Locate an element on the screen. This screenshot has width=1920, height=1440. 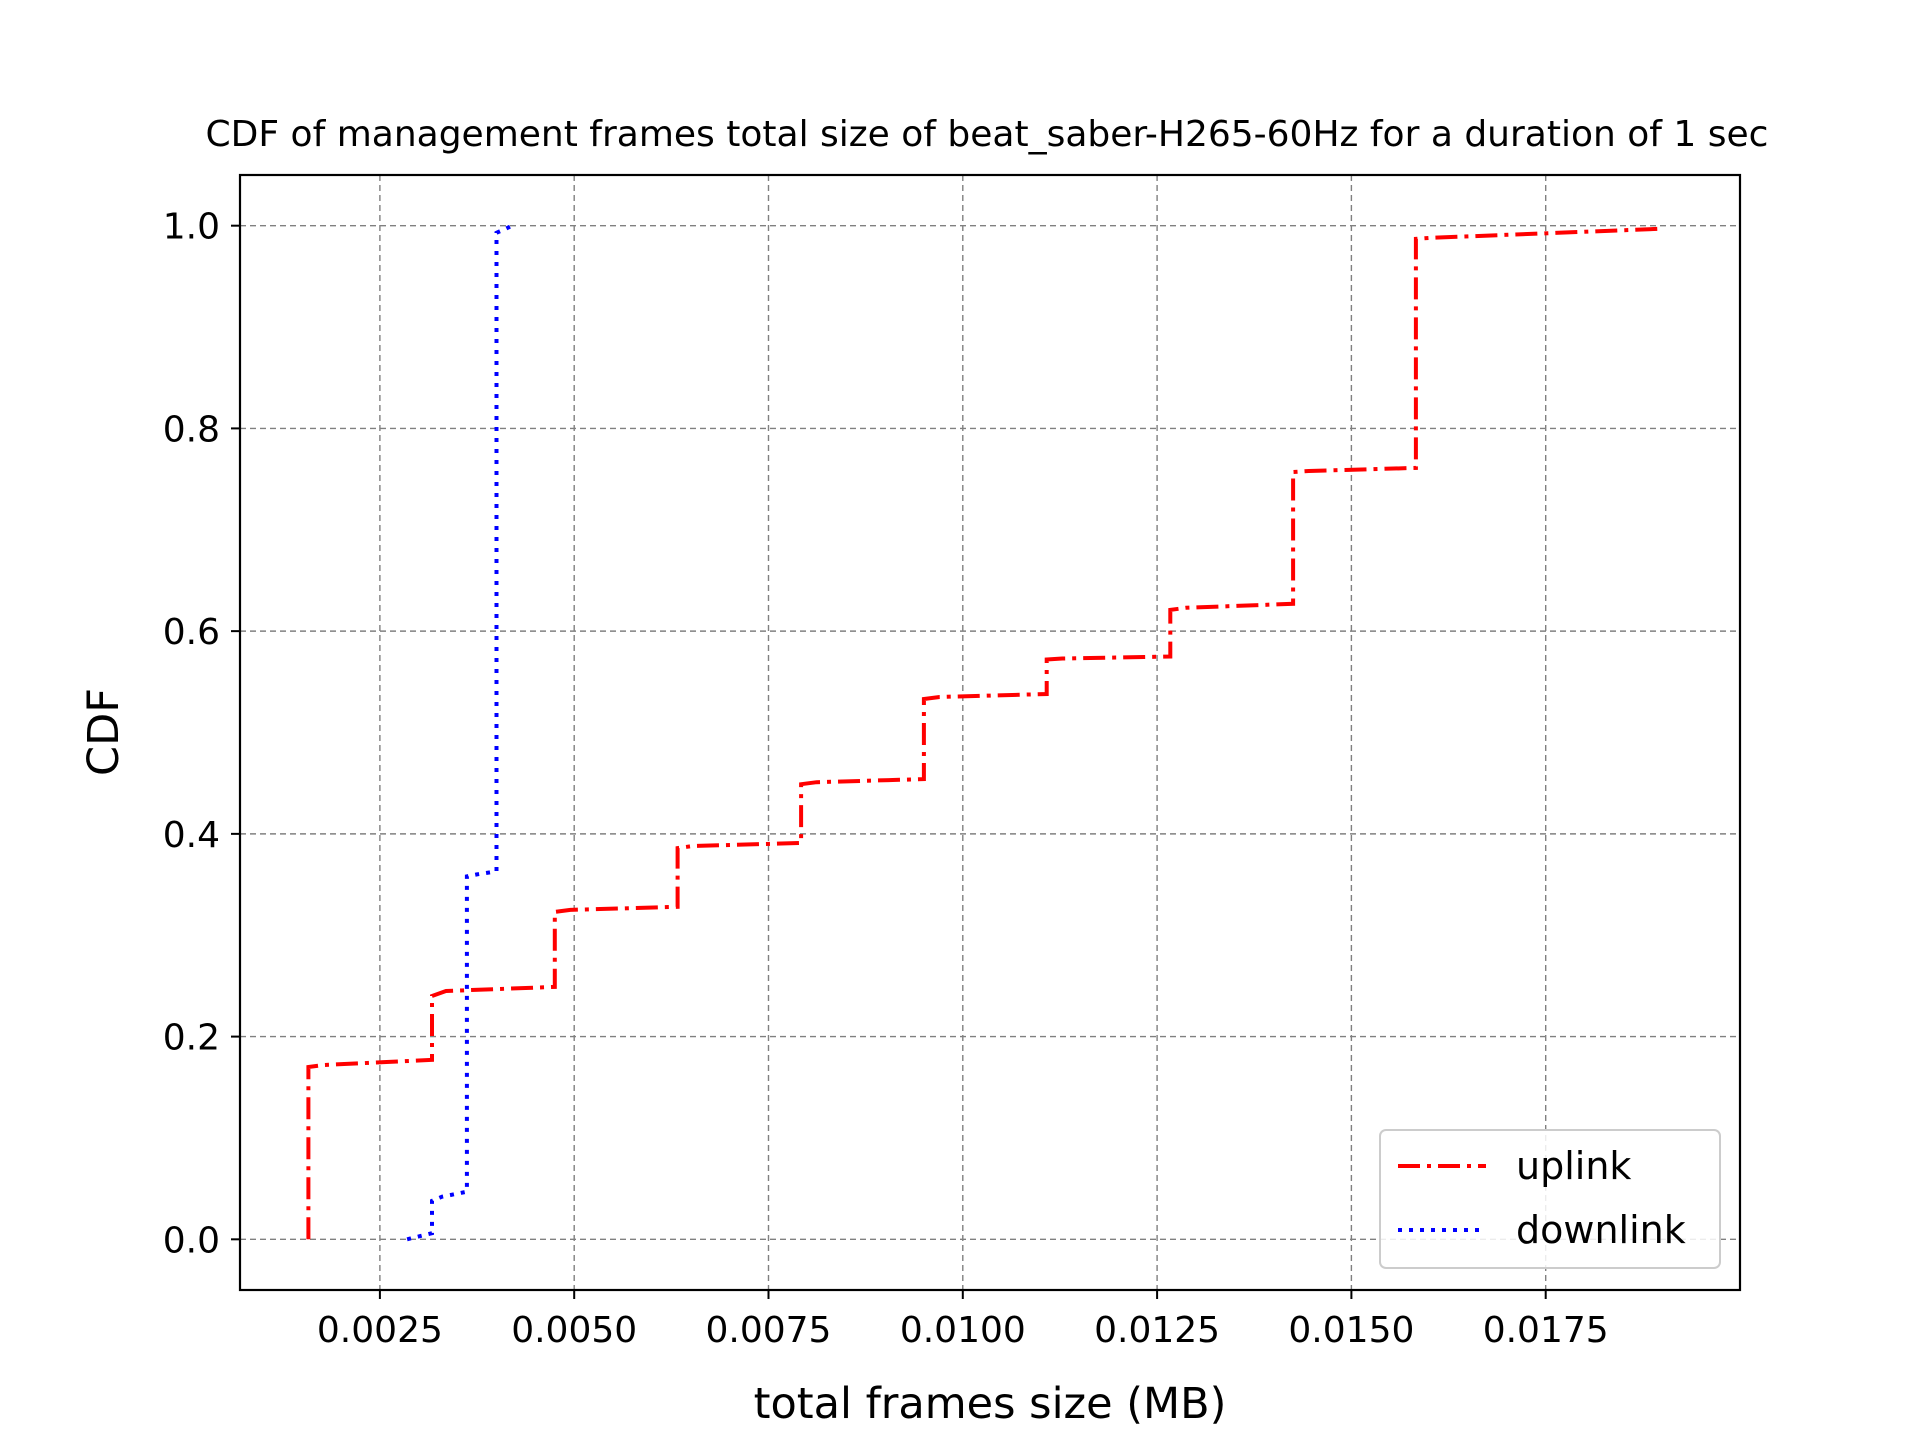
y-tick-label: 0.8 is located at coordinates (191, 429).